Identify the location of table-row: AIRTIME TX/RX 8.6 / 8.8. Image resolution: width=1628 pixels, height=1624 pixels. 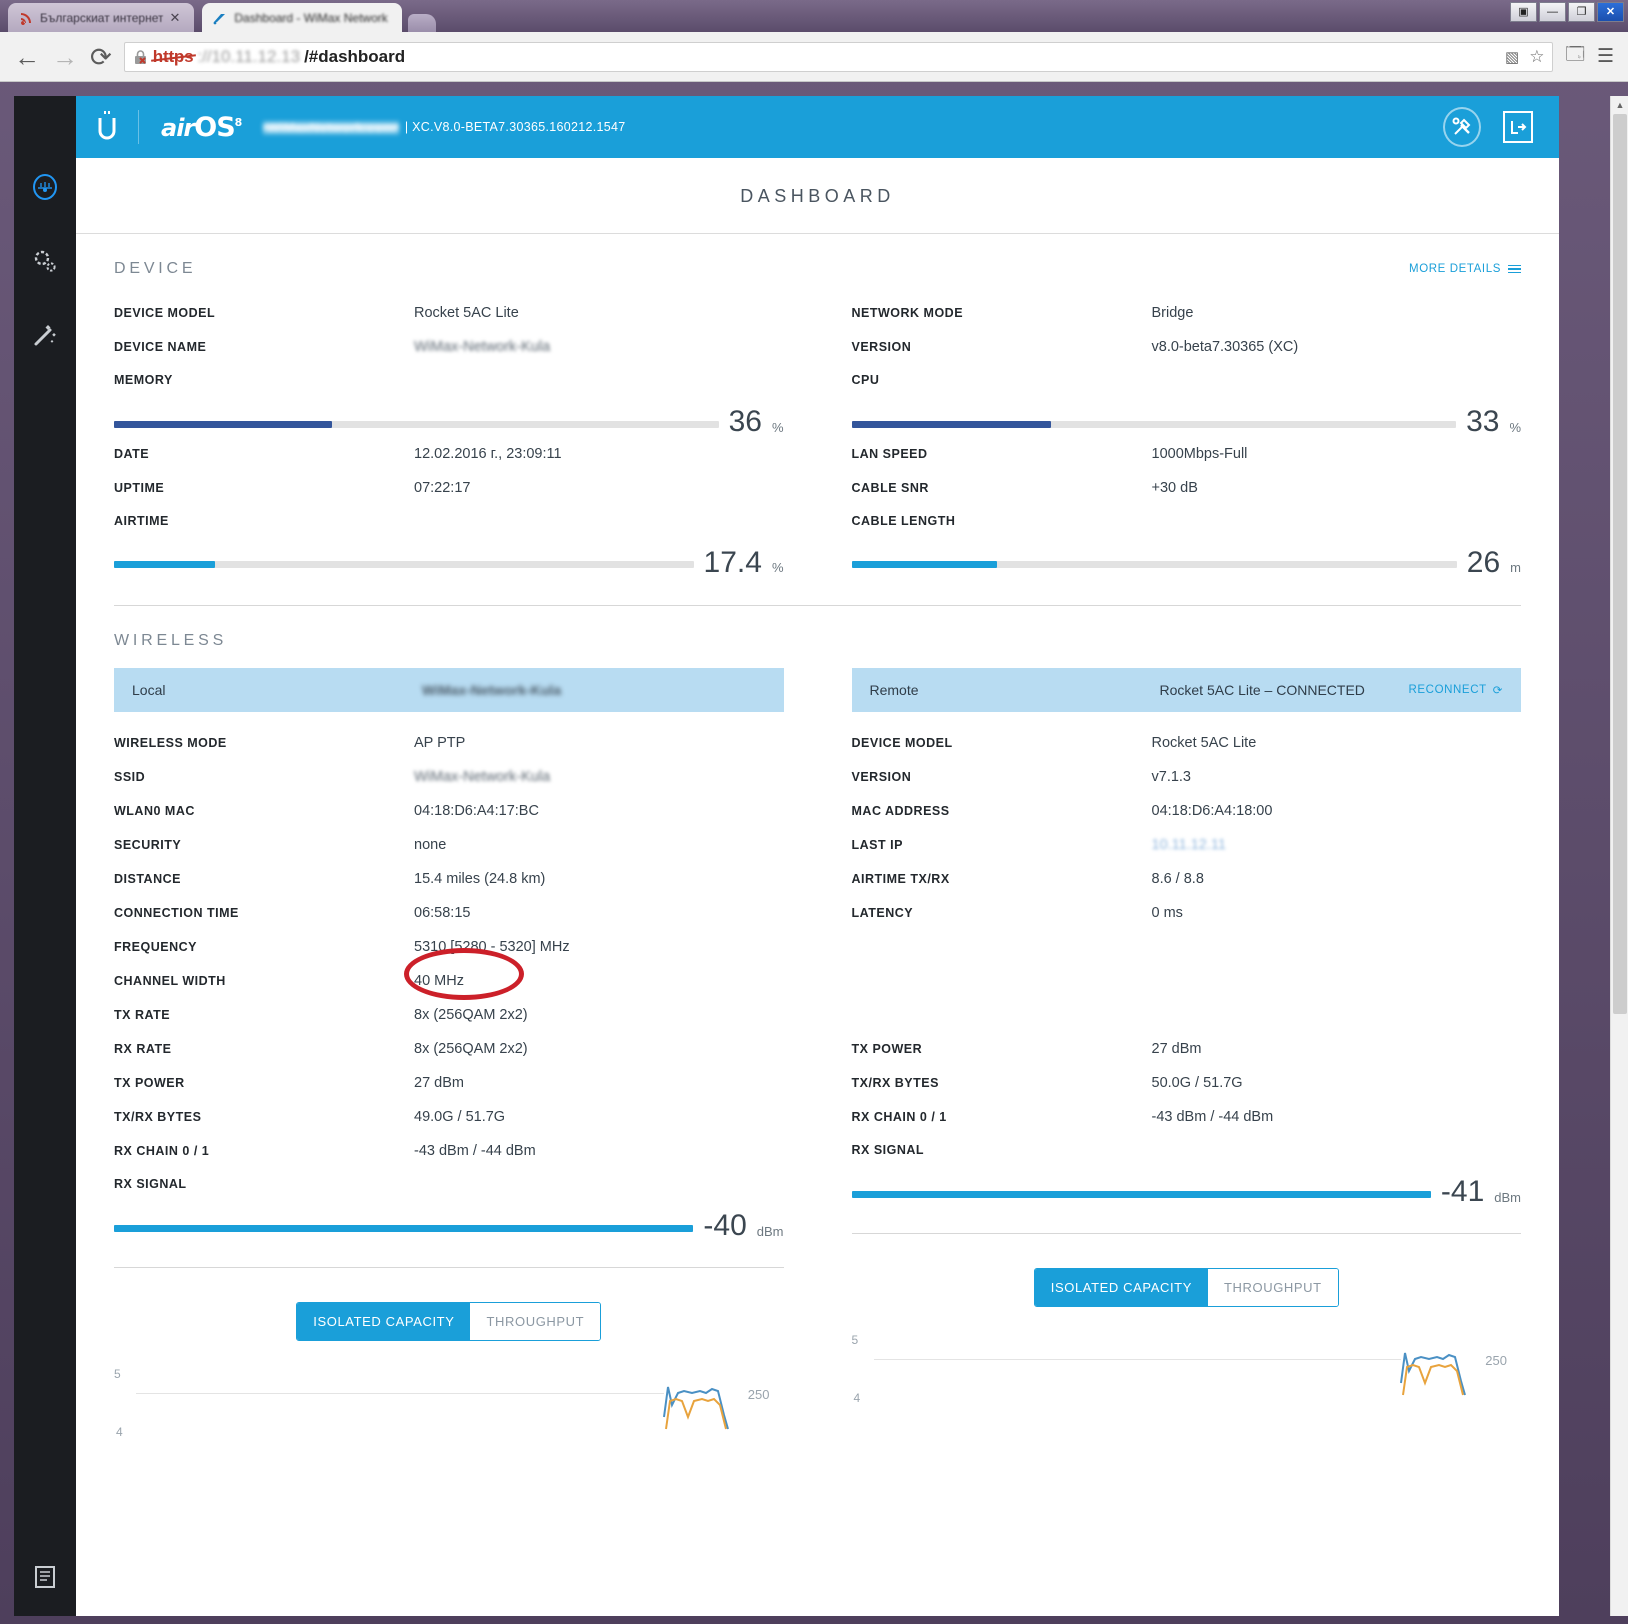
(1187, 879).